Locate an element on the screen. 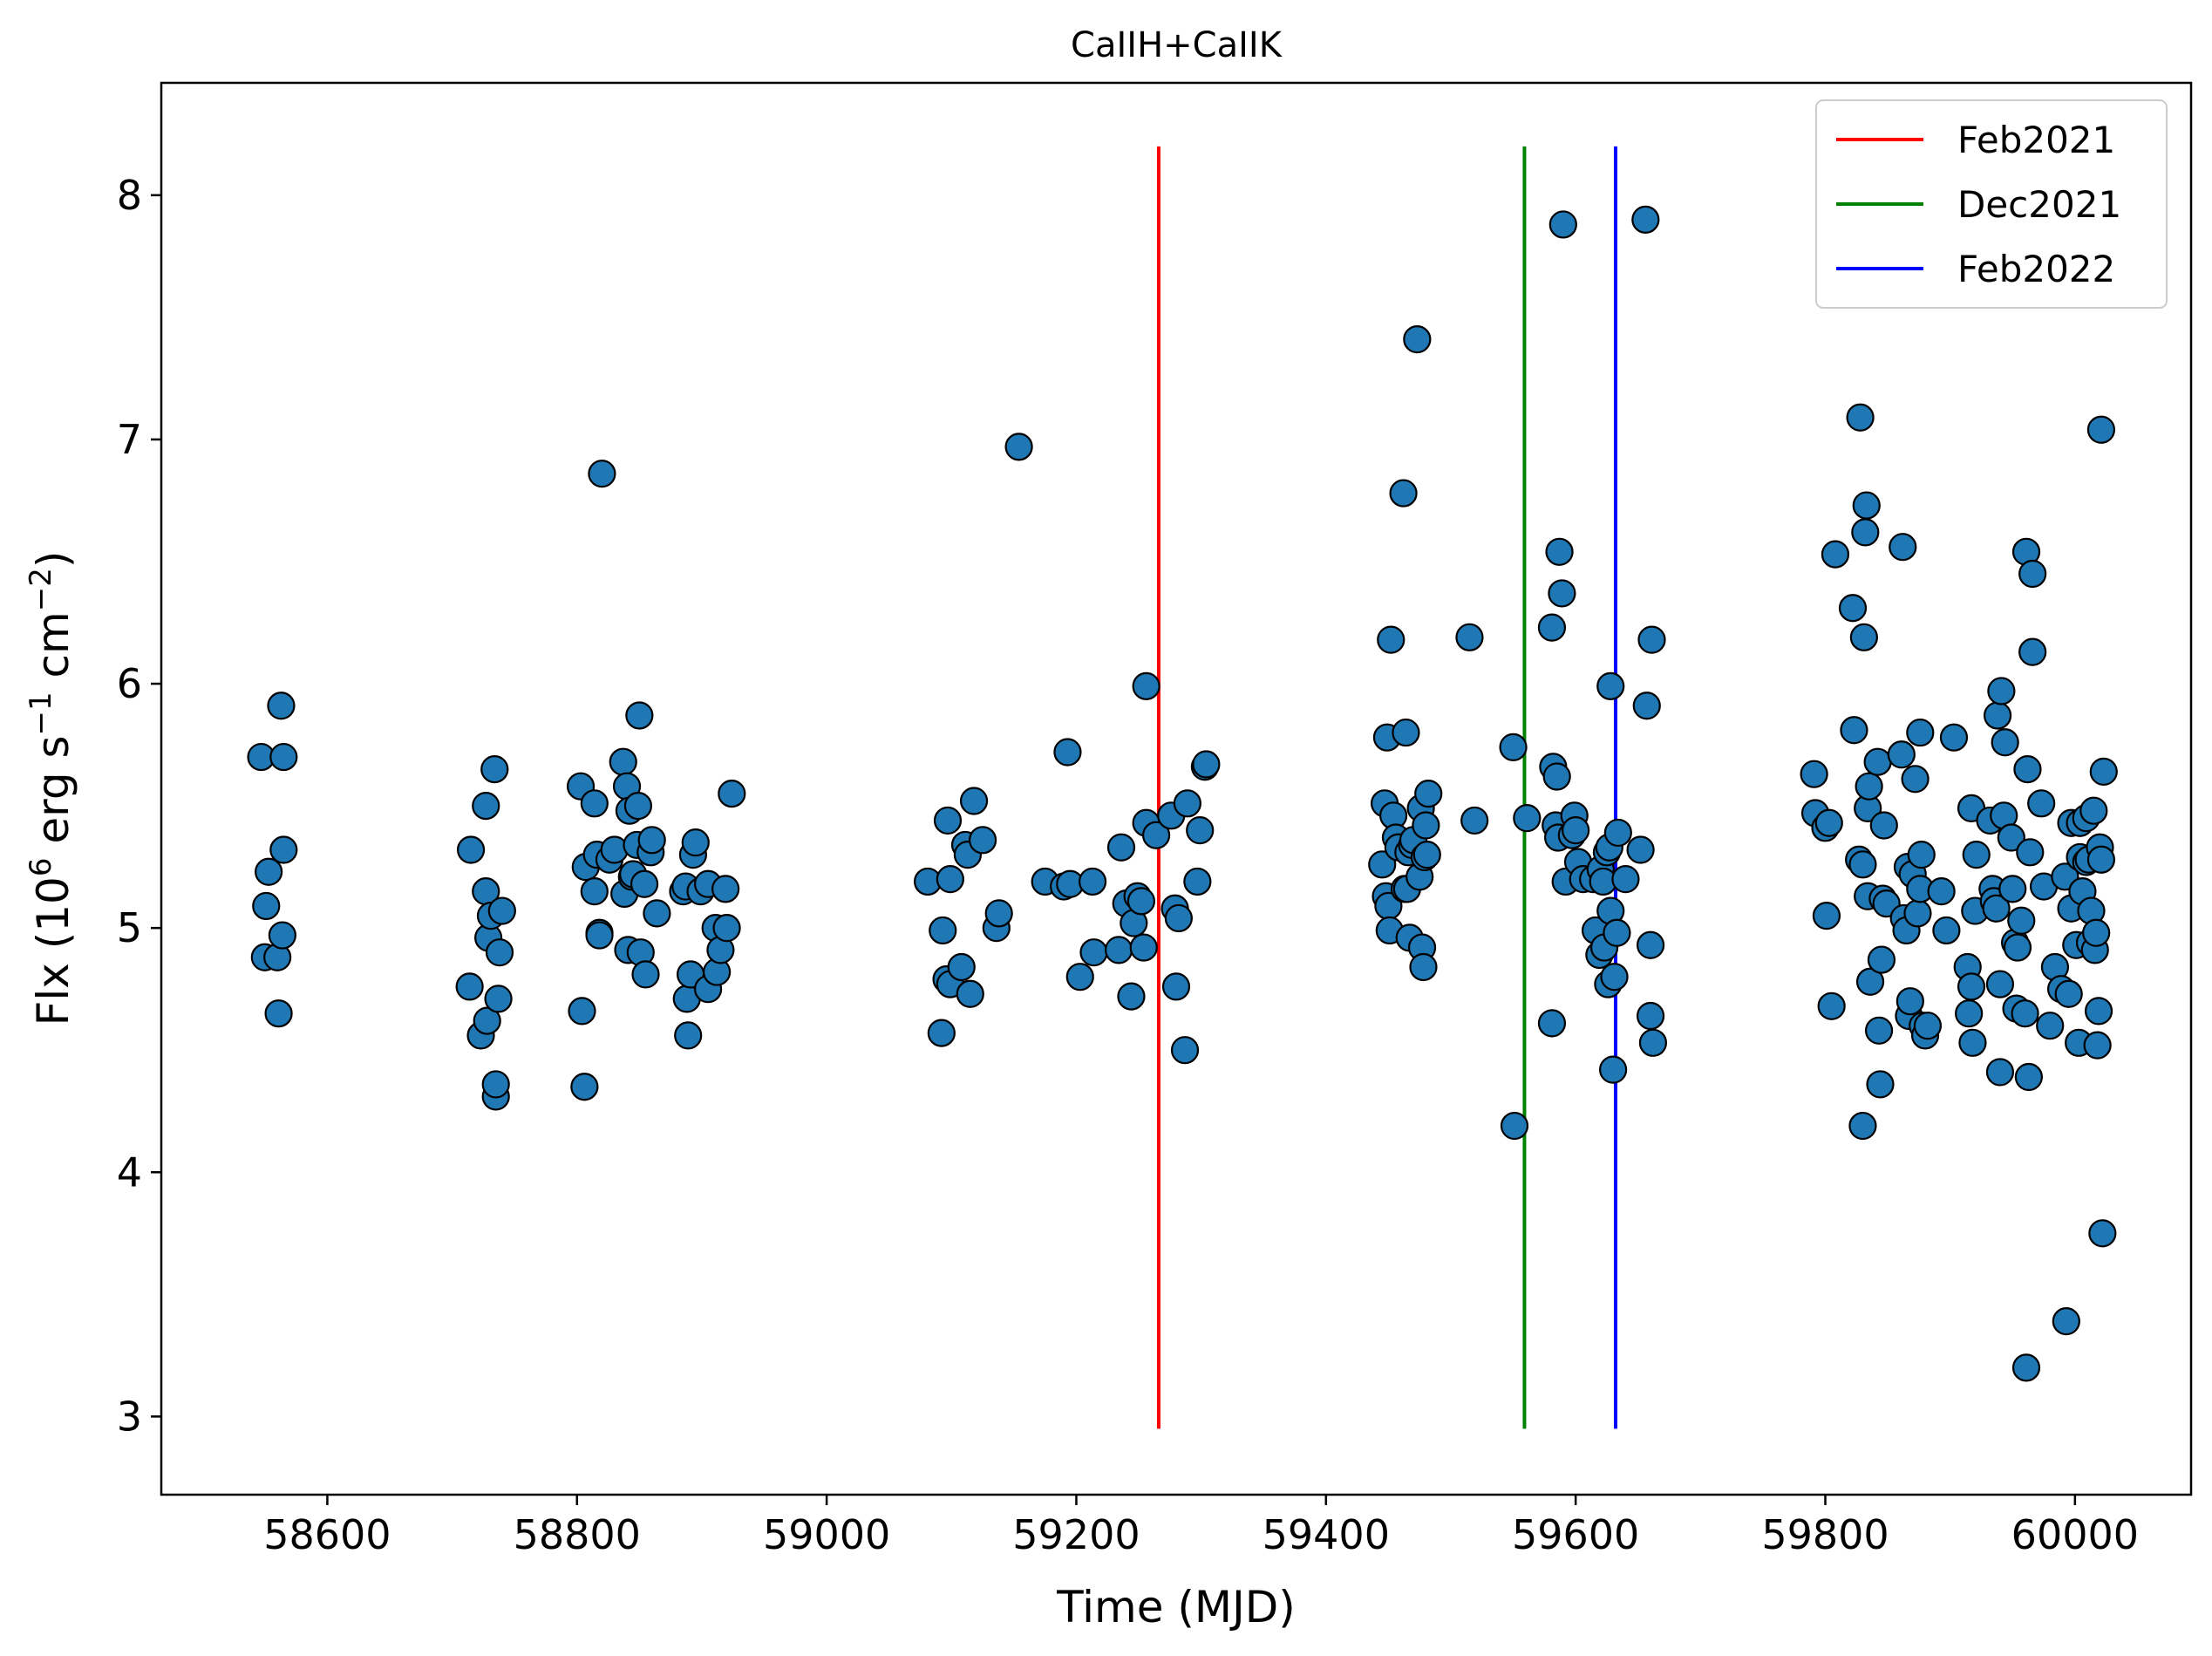 The height and width of the screenshot is (1656, 2212). y-label-superscript: 6 is located at coordinates (41, 867).